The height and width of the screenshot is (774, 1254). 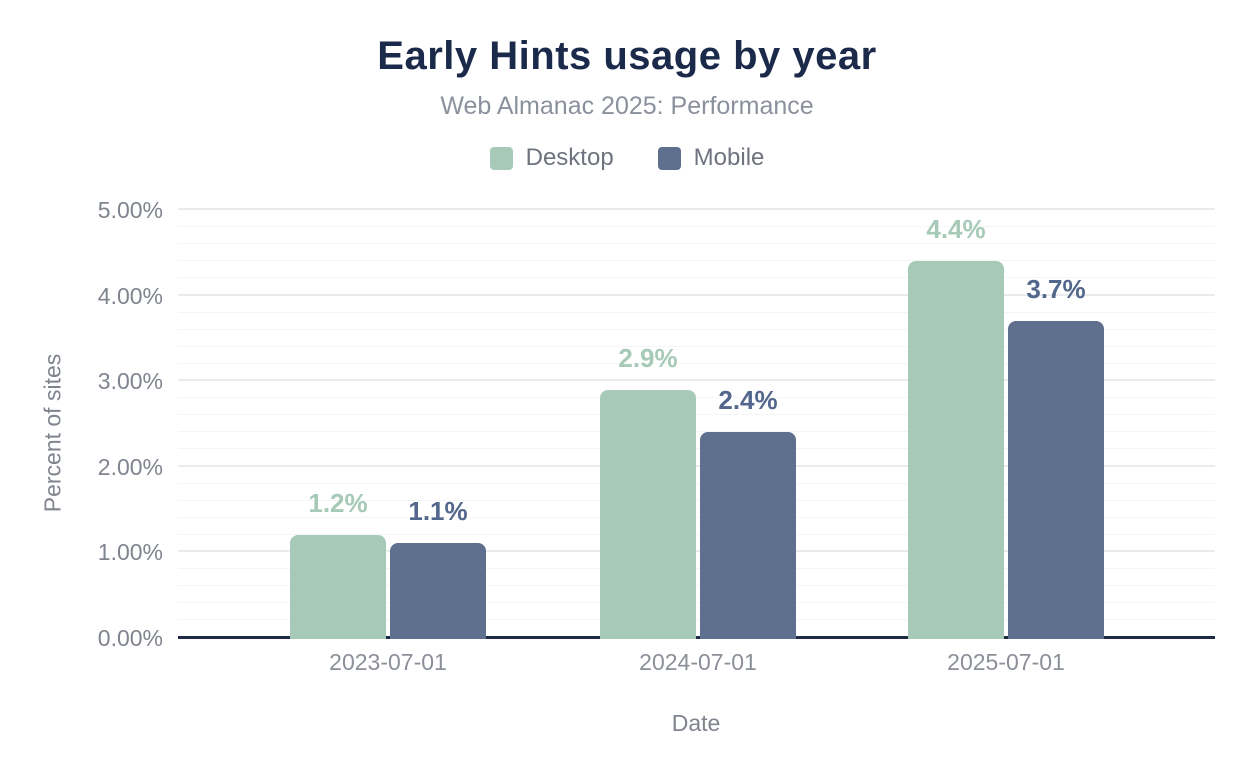 I want to click on bar-group-2025: 4.4% 3.7% 2025-07-01, so click(x=1006, y=442).